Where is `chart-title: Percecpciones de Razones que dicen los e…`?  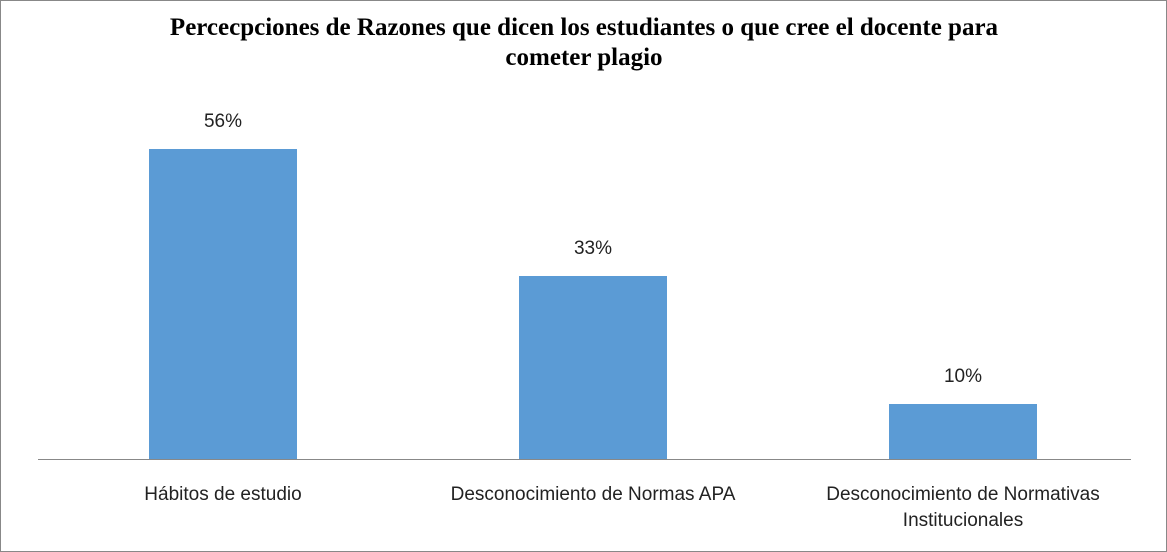 chart-title: Percecpciones de Razones que dicen los e… is located at coordinates (584, 42).